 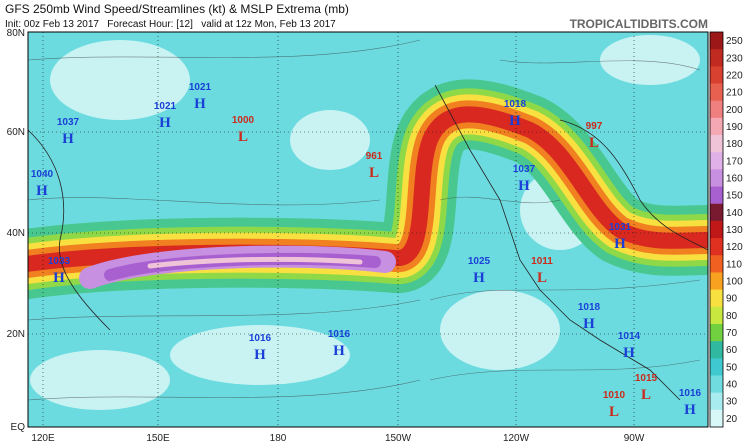 I want to click on colorbar-label: 70, so click(x=732, y=333).